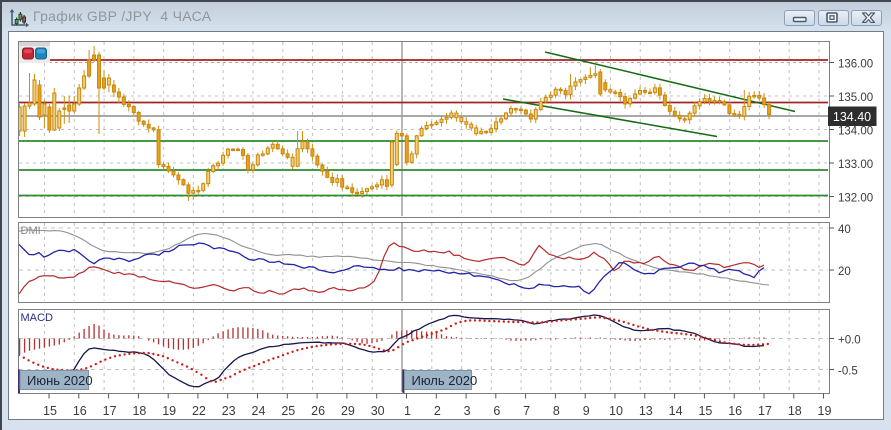 The height and width of the screenshot is (430, 891). Describe the element at coordinates (37, 318) in the screenshot. I see `svg-text: MACD` at that location.